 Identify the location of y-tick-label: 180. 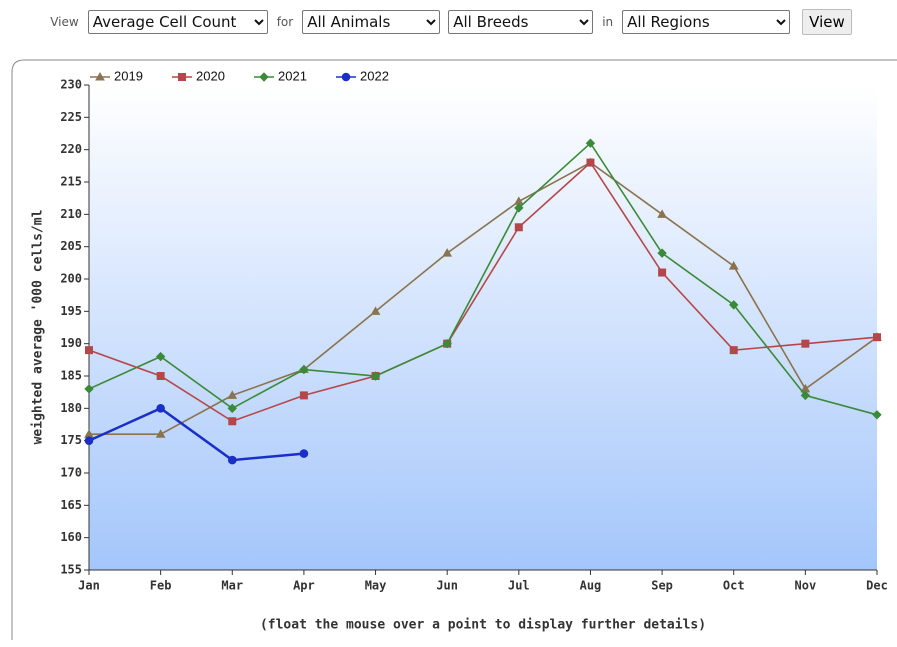
(71, 408).